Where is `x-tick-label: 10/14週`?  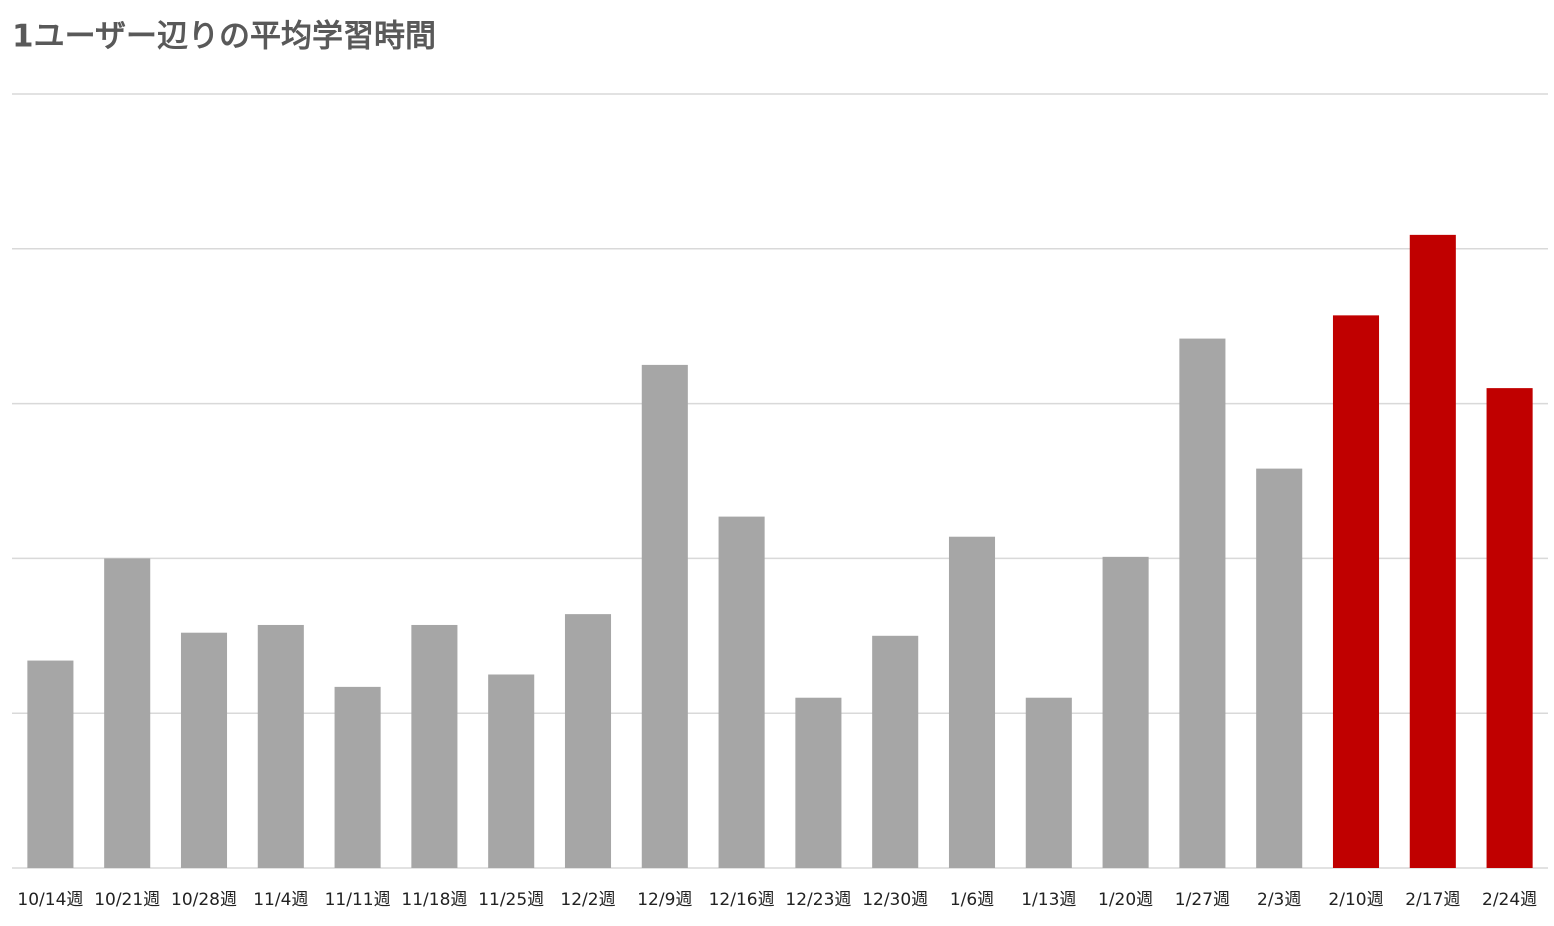 x-tick-label: 10/14週 is located at coordinates (50, 900).